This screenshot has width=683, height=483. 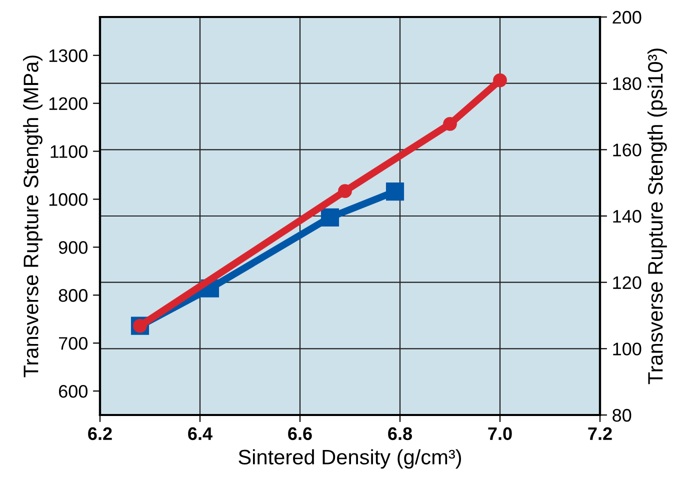 I want to click on y2-tick-label: 200, so click(x=627, y=17).